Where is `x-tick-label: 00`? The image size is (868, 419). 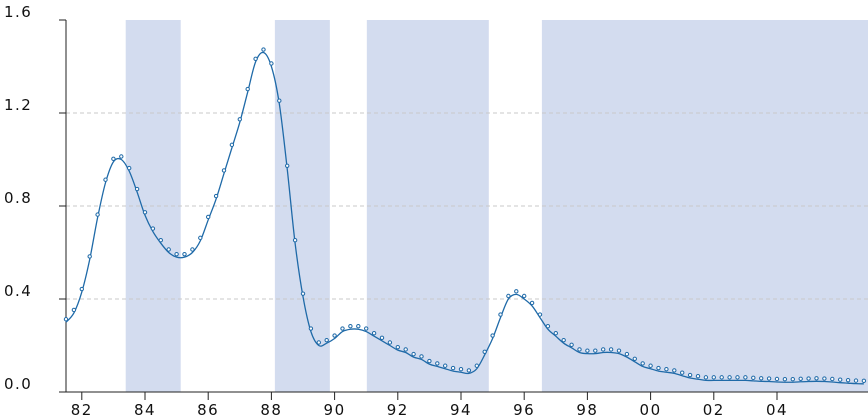 x-tick-label: 00 is located at coordinates (651, 410).